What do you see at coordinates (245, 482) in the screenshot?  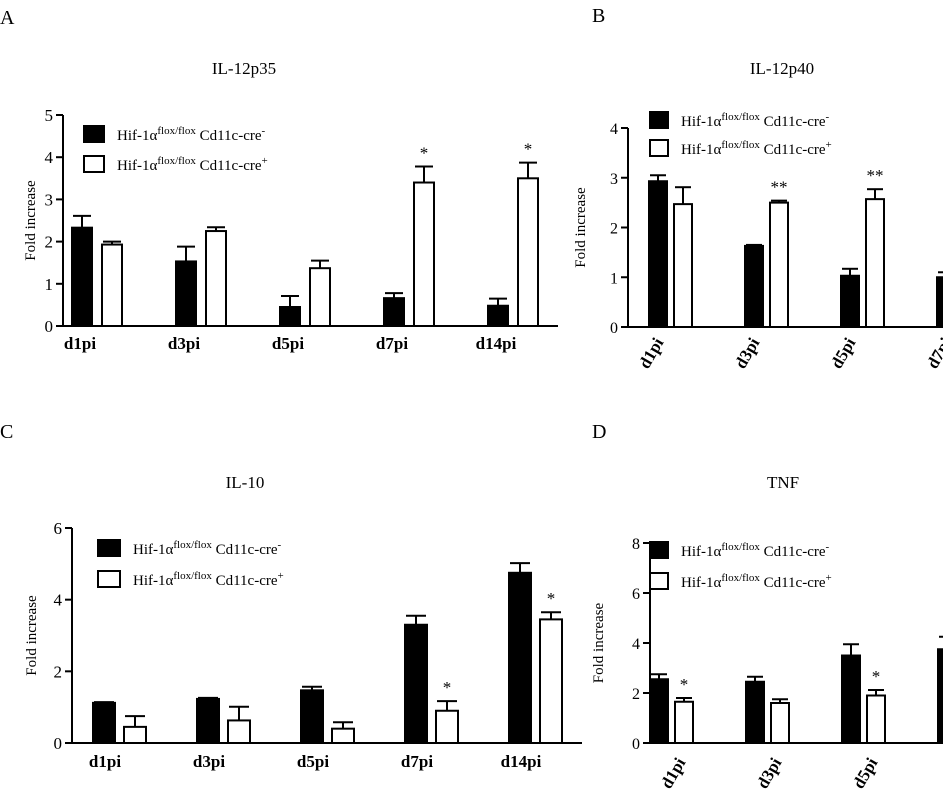 I see `chart-title: IL-10` at bounding box center [245, 482].